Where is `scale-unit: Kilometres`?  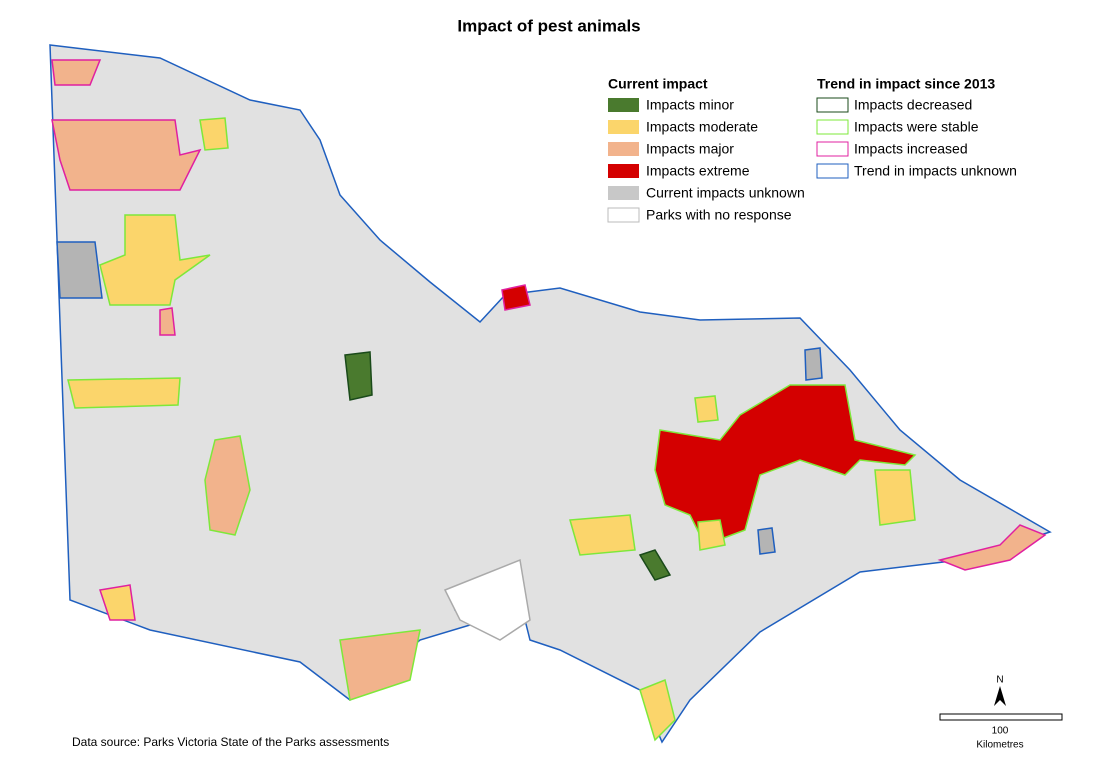
scale-unit: Kilometres is located at coordinates (999, 745).